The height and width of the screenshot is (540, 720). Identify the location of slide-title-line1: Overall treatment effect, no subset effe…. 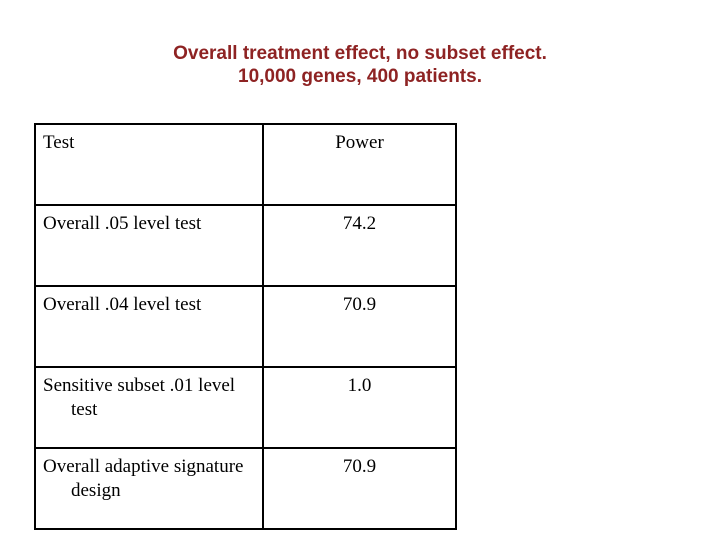
(360, 53).